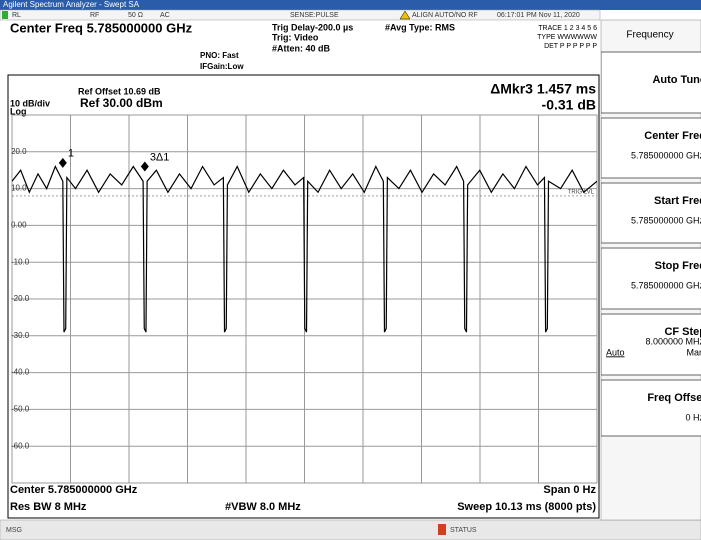 This screenshot has height=540, width=701. What do you see at coordinates (71, 4) in the screenshot?
I see `window-title: Agilent Spectrum Analyzer - Swept SA` at bounding box center [71, 4].